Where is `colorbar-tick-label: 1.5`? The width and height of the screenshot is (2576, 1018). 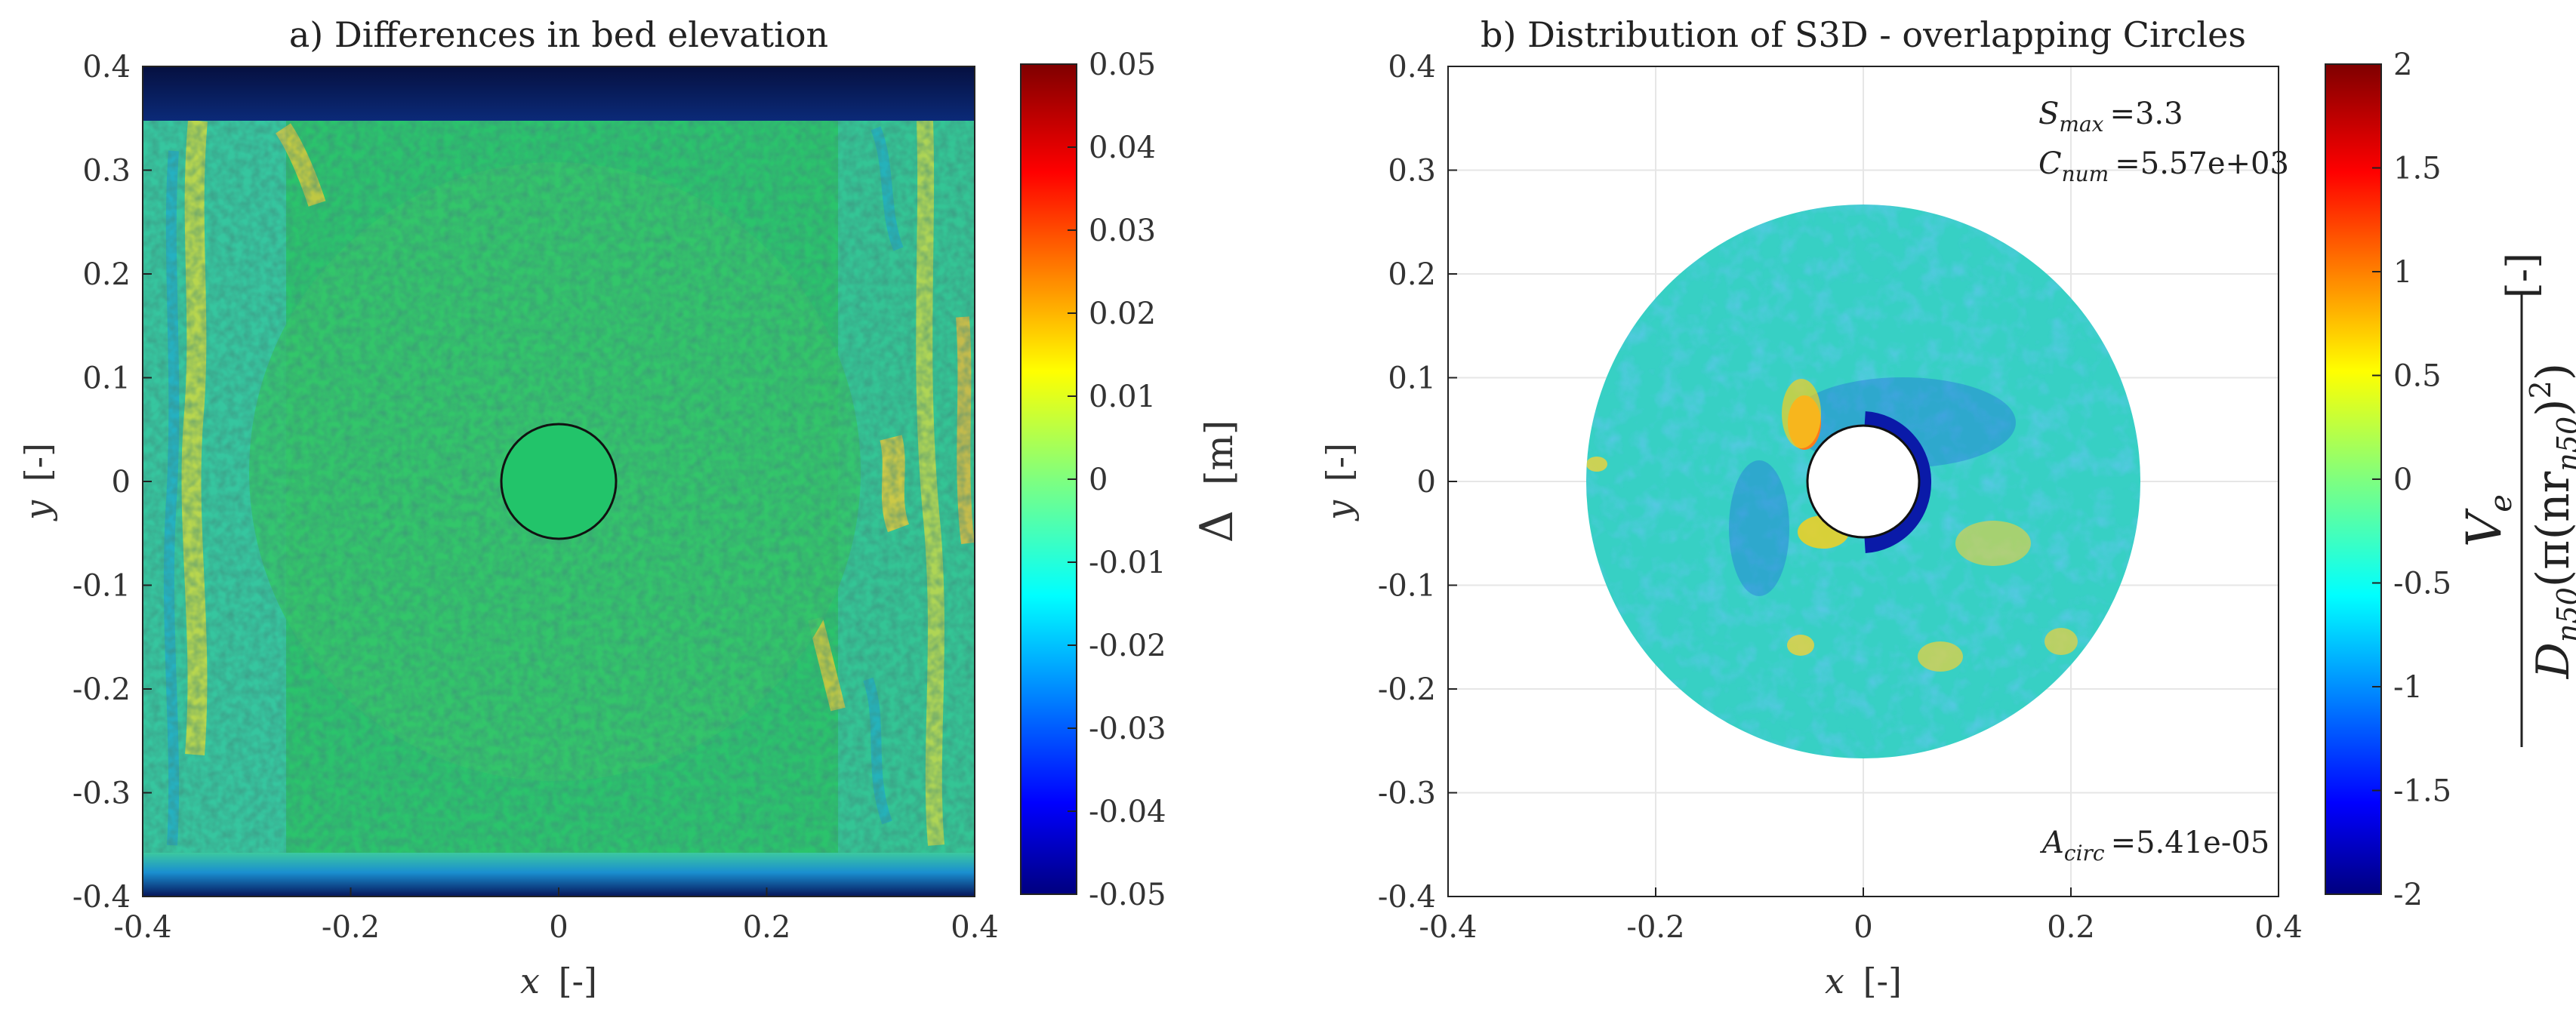
colorbar-tick-label: 1.5 is located at coordinates (2417, 169).